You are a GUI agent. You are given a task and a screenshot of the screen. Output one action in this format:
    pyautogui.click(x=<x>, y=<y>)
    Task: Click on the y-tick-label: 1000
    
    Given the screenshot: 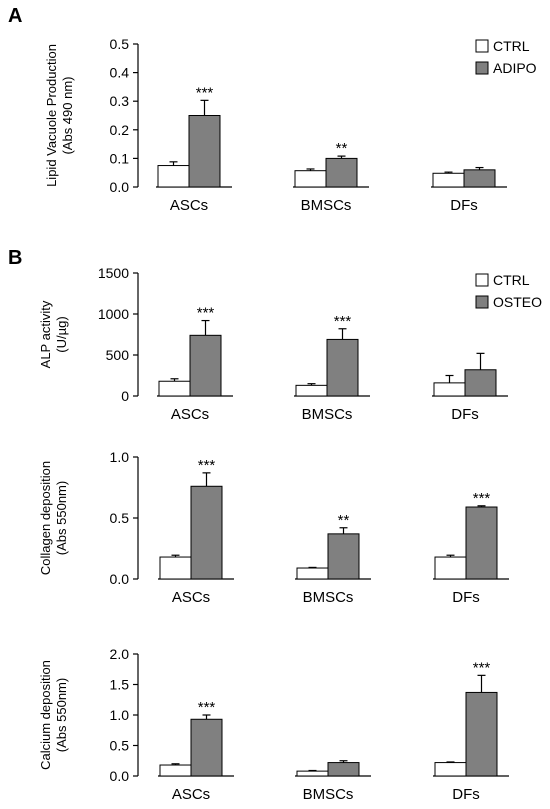 What is the action you would take?
    pyautogui.click(x=113, y=314)
    